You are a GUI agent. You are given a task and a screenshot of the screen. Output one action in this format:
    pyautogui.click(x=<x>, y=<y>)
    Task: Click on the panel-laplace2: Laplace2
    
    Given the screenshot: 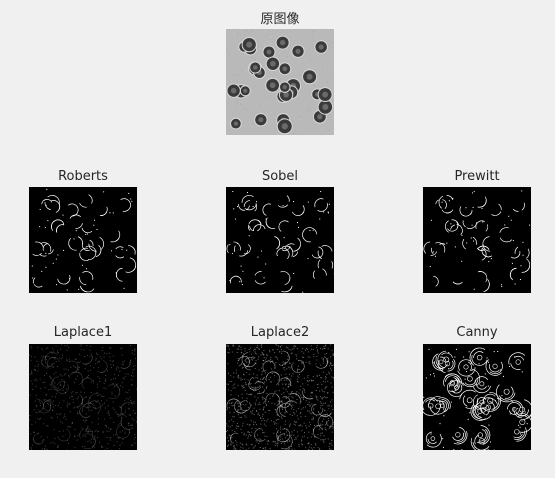 What is the action you would take?
    pyautogui.click(x=280, y=388)
    